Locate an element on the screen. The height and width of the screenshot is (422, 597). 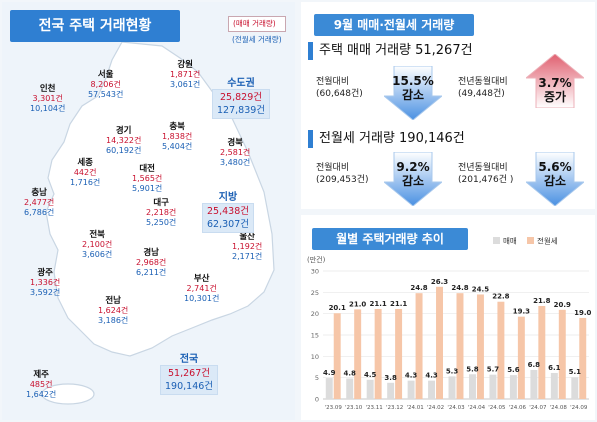
data-label-jeonse: 20.1 is located at coordinates (337, 308).